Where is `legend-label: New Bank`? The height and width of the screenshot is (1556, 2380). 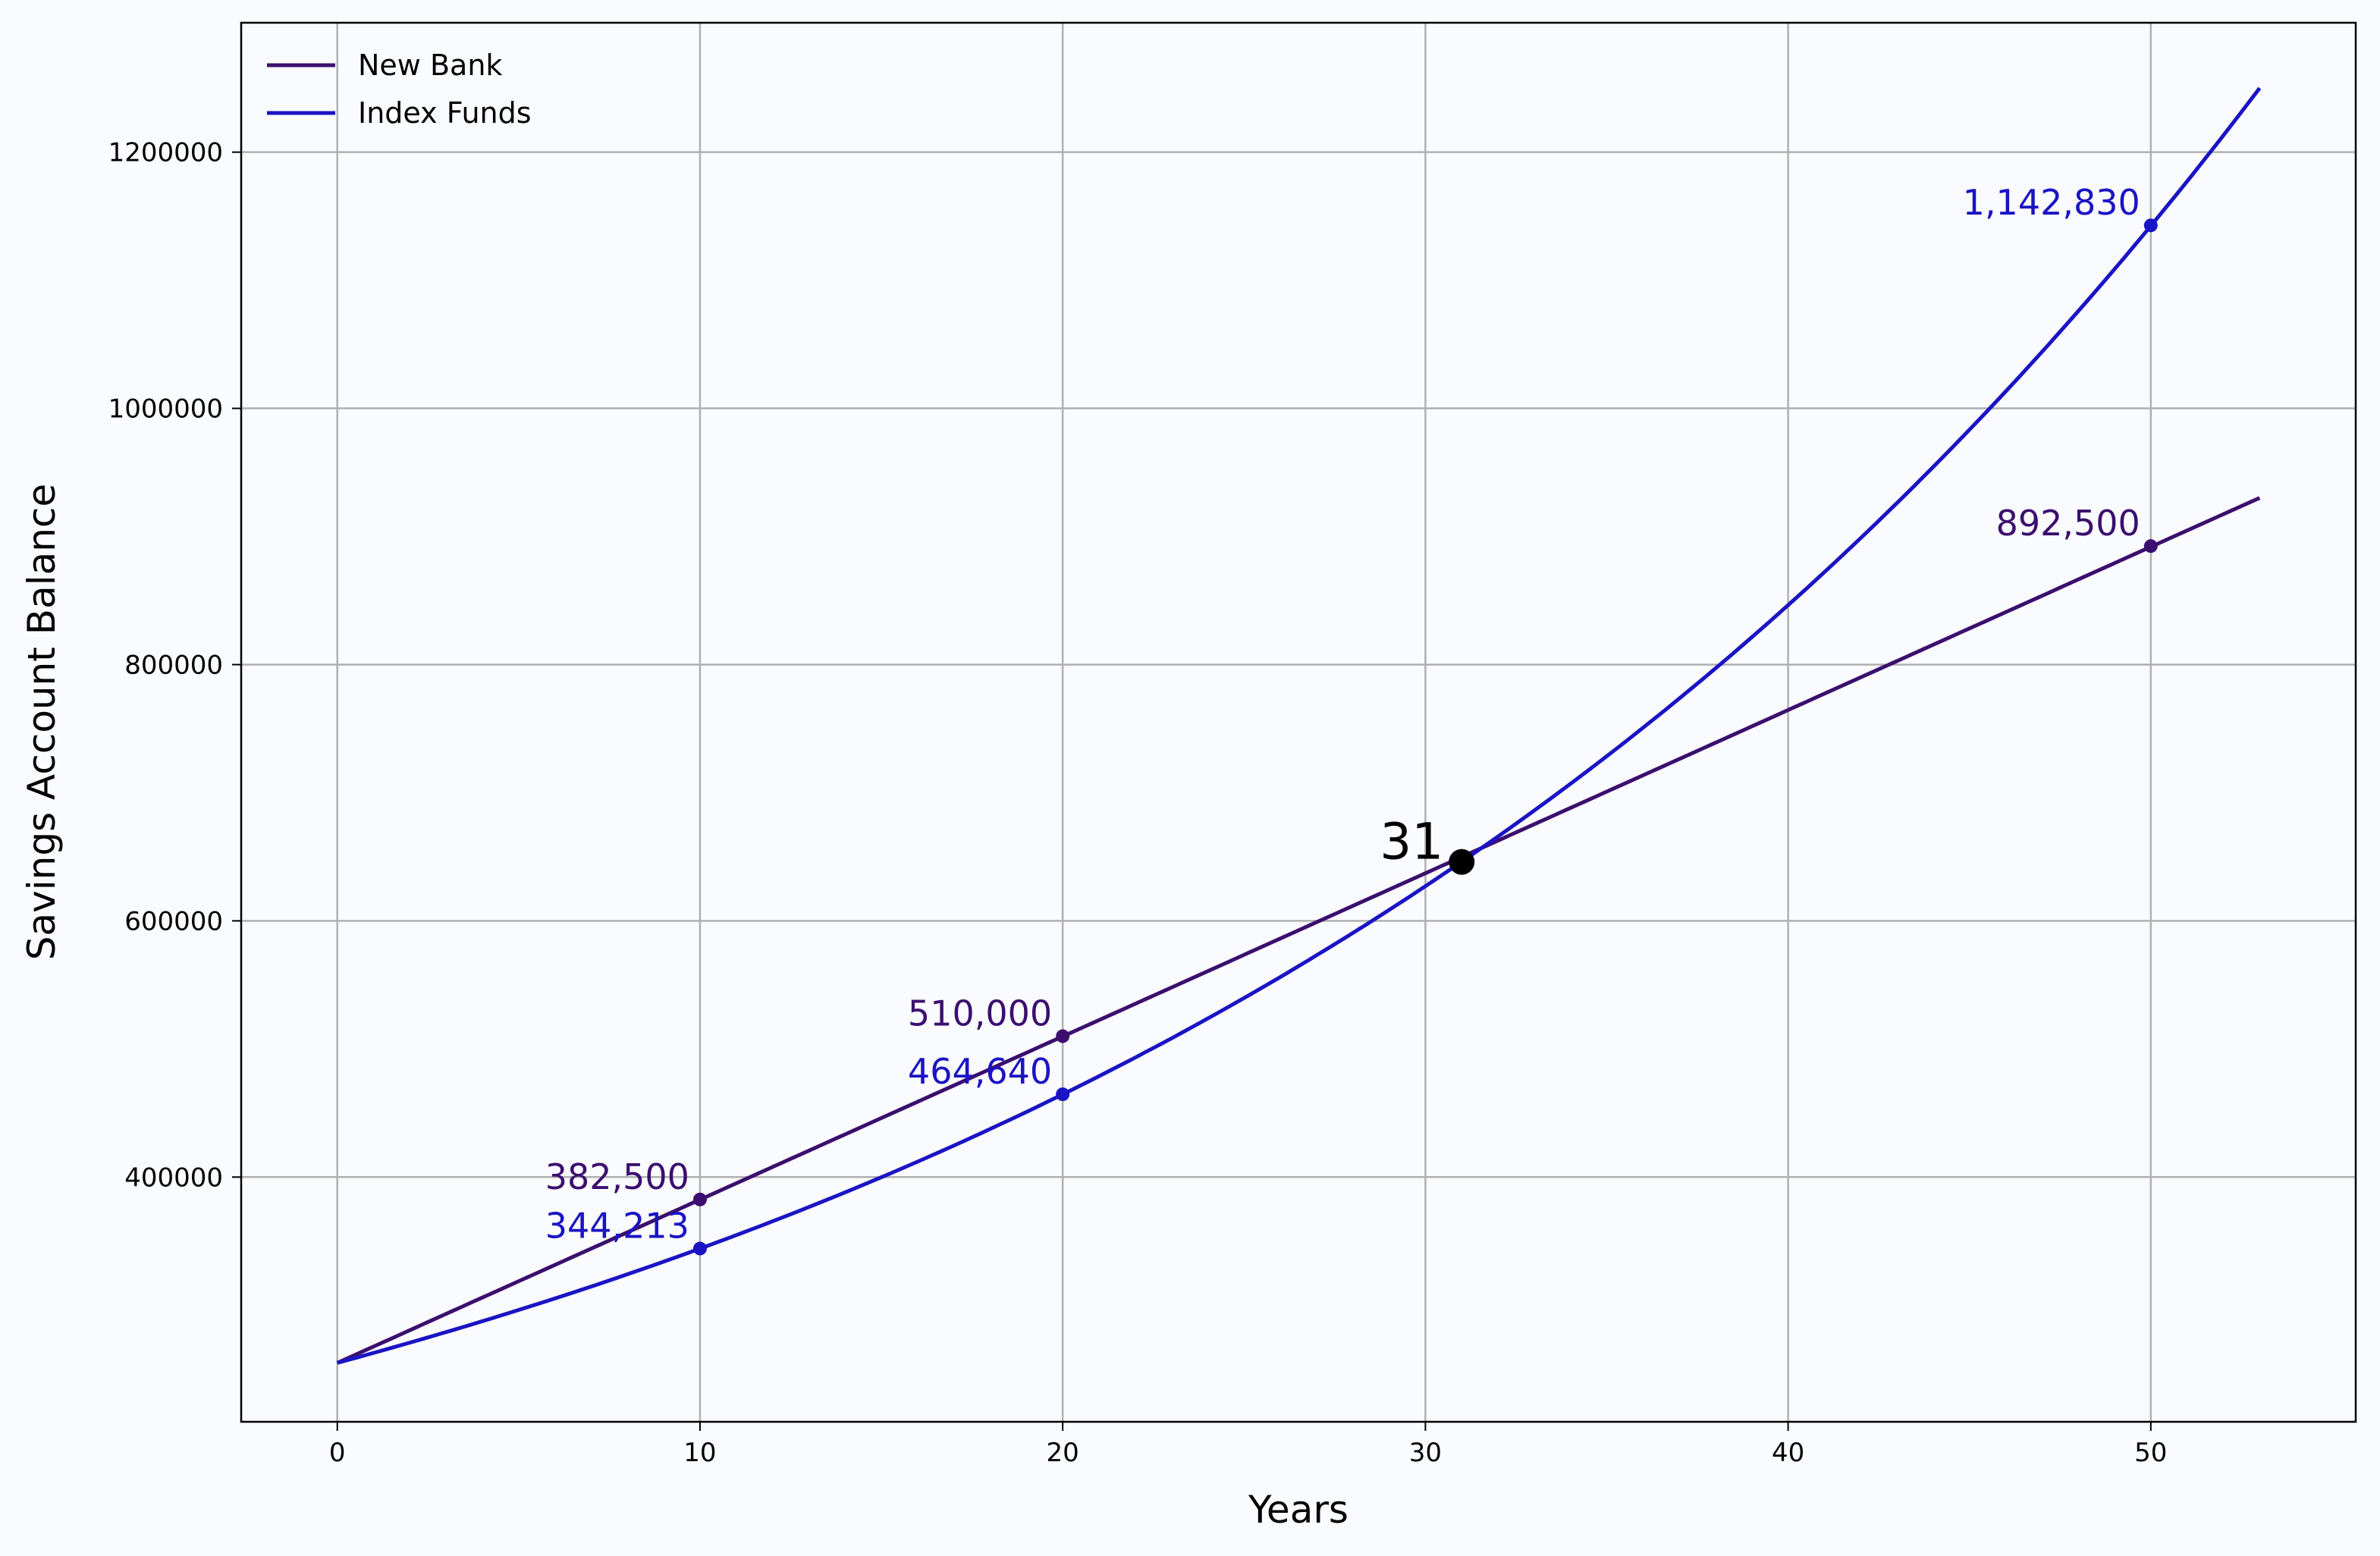
legend-label: New Bank is located at coordinates (430, 65).